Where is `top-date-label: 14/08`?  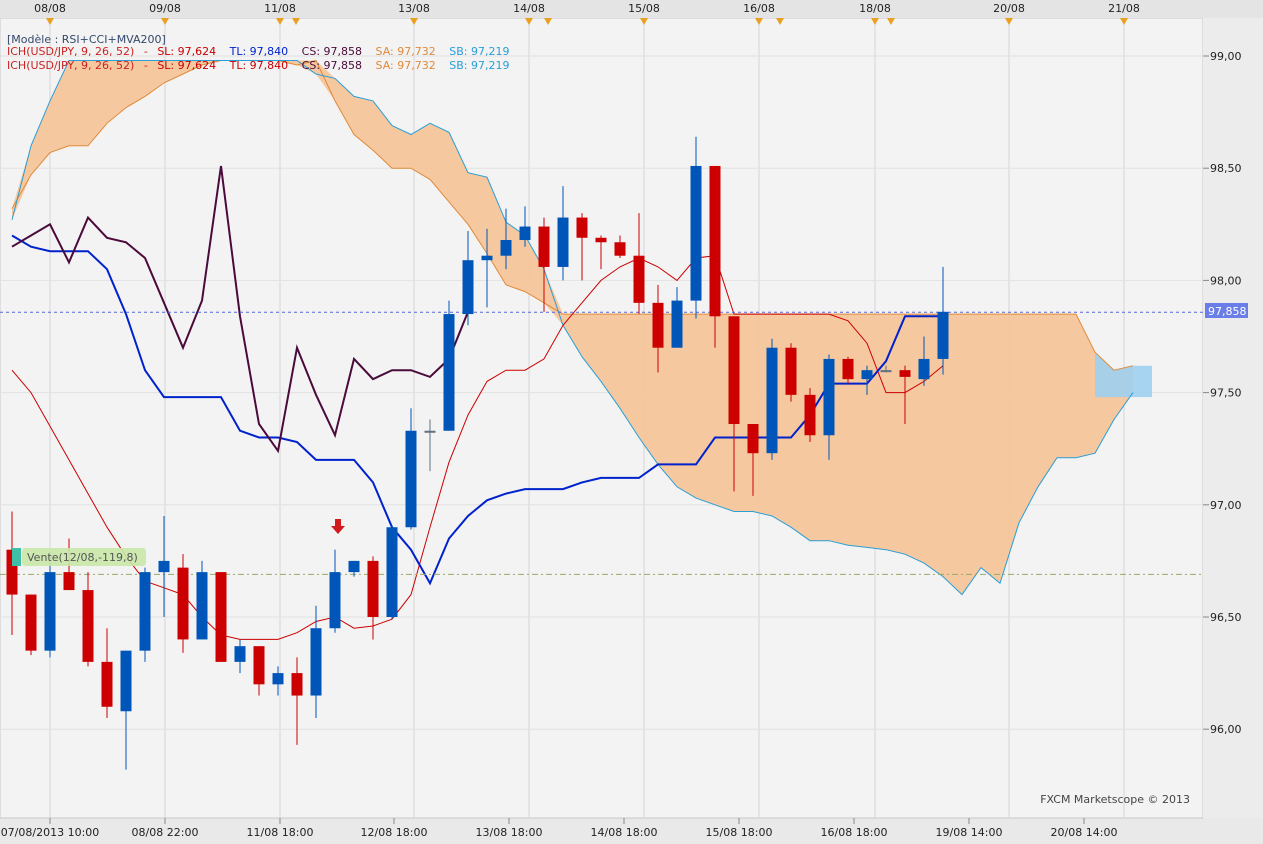
top-date-label: 14/08 is located at coordinates (529, 8).